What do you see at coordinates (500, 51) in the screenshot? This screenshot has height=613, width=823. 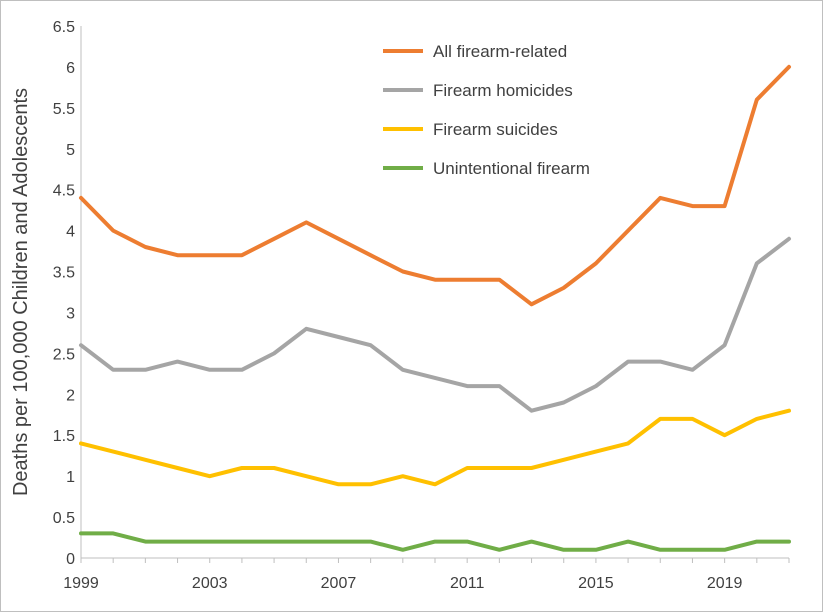 I see `legend-label: All firearm-related` at bounding box center [500, 51].